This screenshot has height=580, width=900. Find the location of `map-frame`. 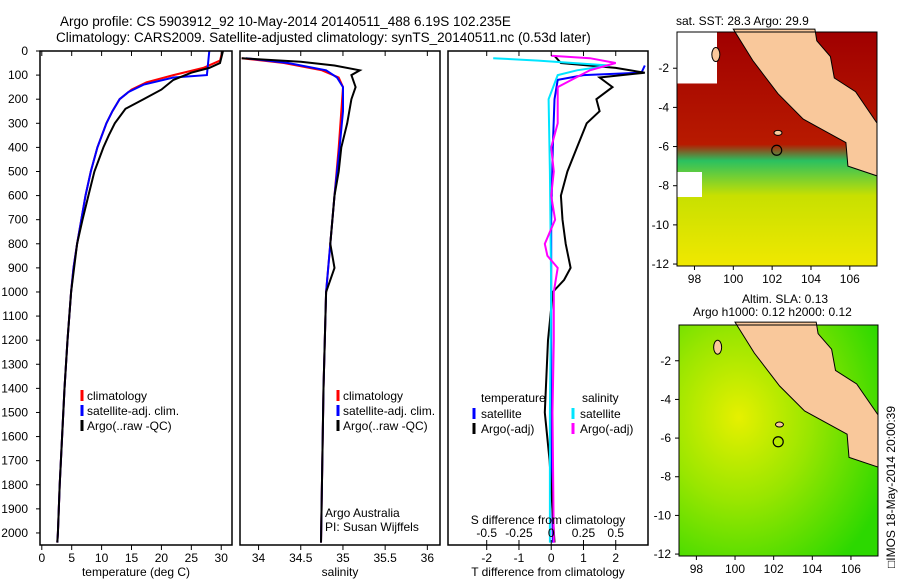

map-frame is located at coordinates (778, 440).